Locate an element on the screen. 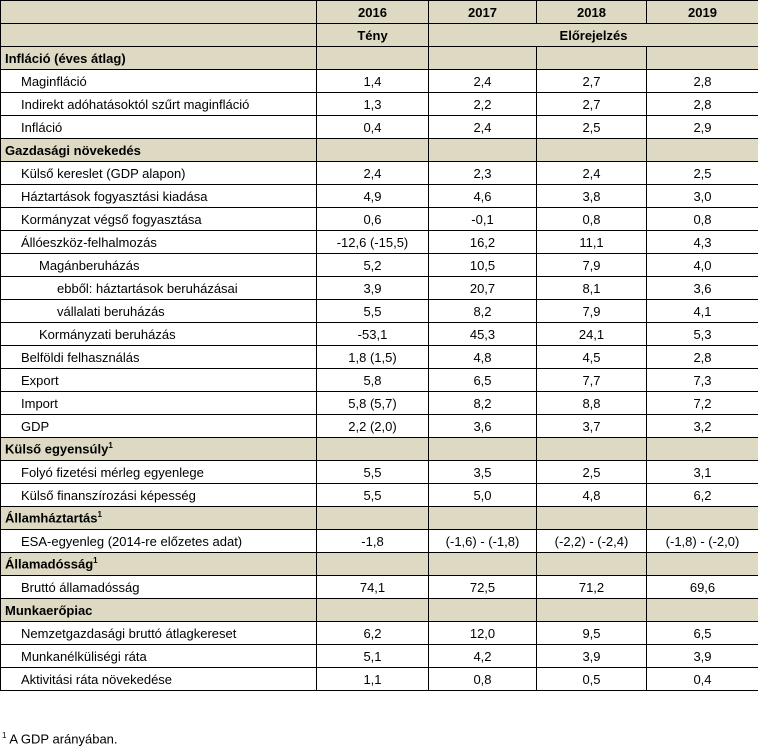  cell-2019: 3,6 is located at coordinates (702, 288).